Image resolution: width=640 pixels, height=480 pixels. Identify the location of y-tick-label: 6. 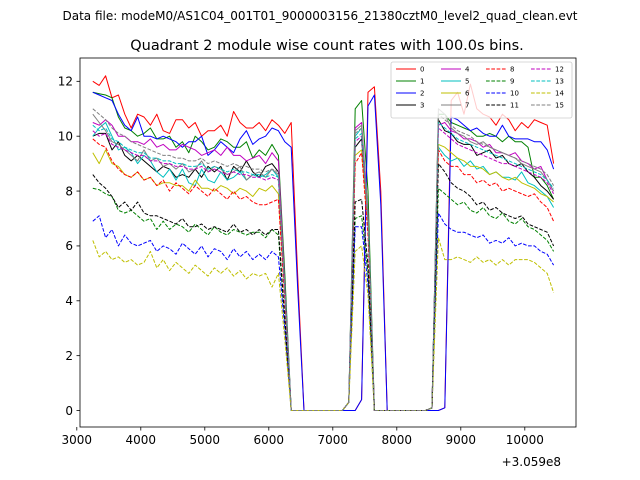
(69, 246).